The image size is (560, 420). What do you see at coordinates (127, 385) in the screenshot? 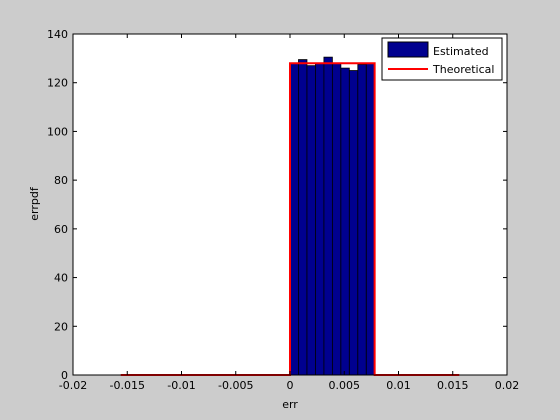
I see `x-tick-label: -0.015` at bounding box center [127, 385].